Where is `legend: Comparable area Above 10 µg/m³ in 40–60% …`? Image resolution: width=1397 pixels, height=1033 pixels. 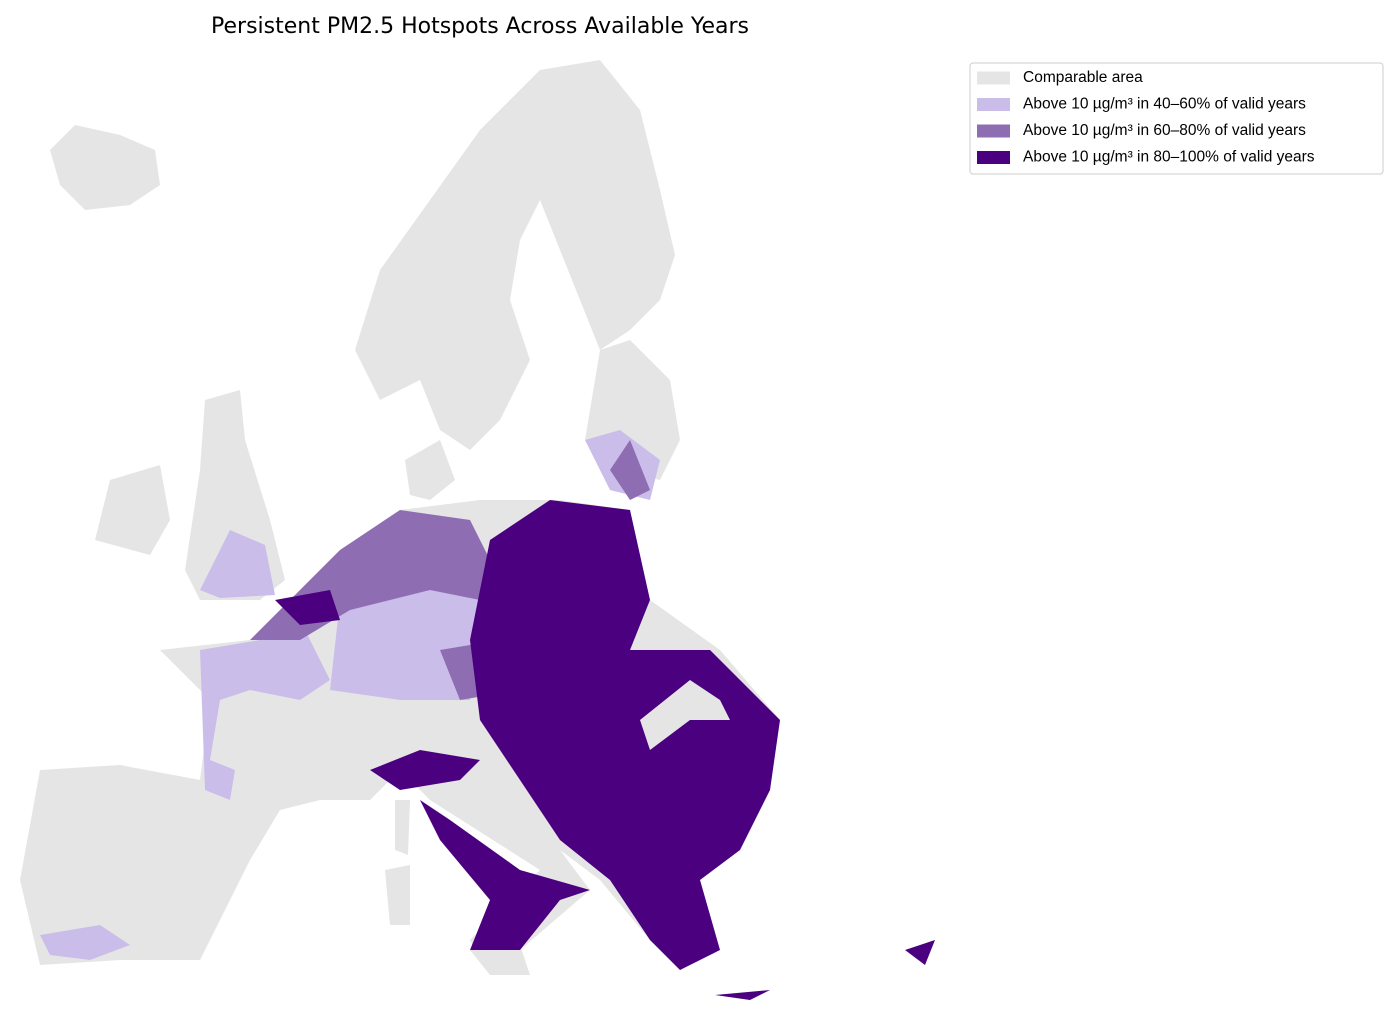
legend: Comparable area Above 10 µg/m³ in 40–60% … is located at coordinates (1176, 118).